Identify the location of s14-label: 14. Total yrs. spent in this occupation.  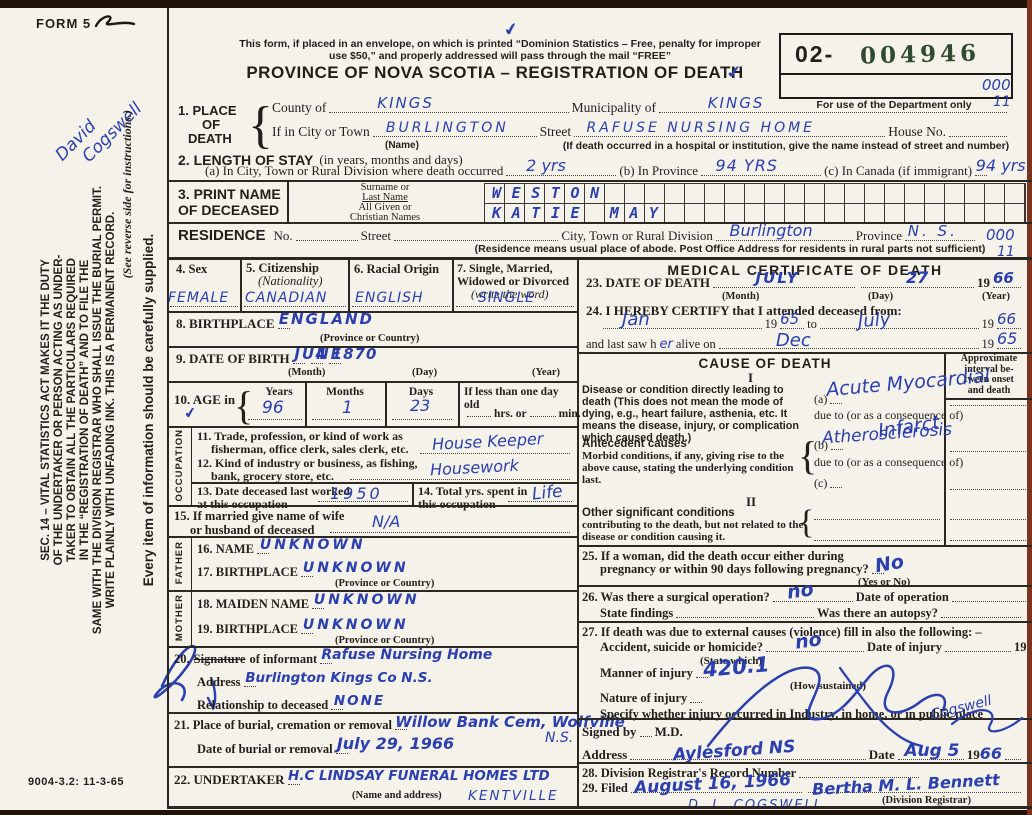
(472, 498).